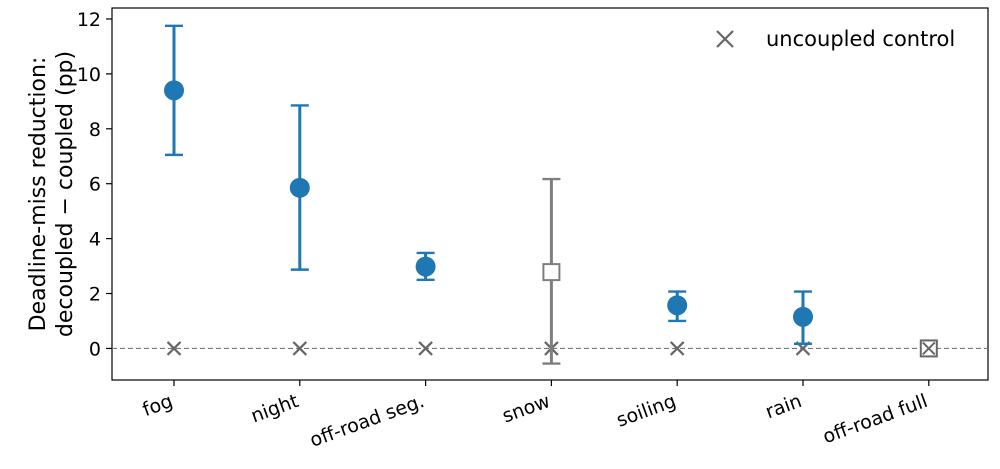 Image resolution: width=1000 pixels, height=469 pixels. Describe the element at coordinates (95, 349) in the screenshot. I see `y-tick-label: 0` at that location.